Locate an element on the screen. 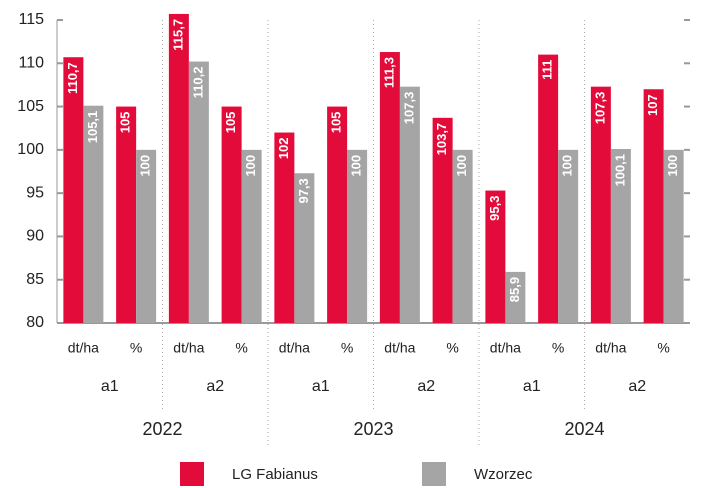 The height and width of the screenshot is (488, 702). legend-label: LG Fabianus is located at coordinates (275, 474).